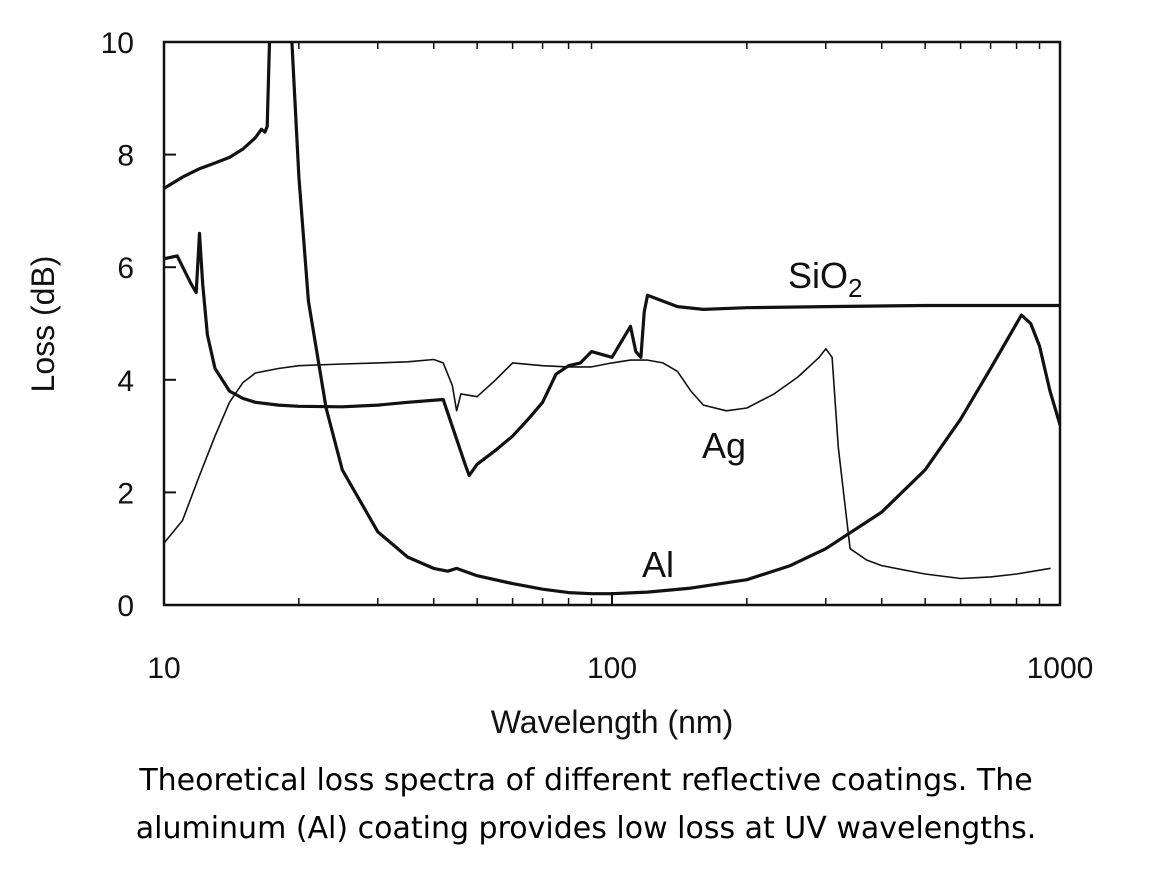 The image size is (1172, 883). What do you see at coordinates (125, 606) in the screenshot?
I see `y-tick-label: 0` at bounding box center [125, 606].